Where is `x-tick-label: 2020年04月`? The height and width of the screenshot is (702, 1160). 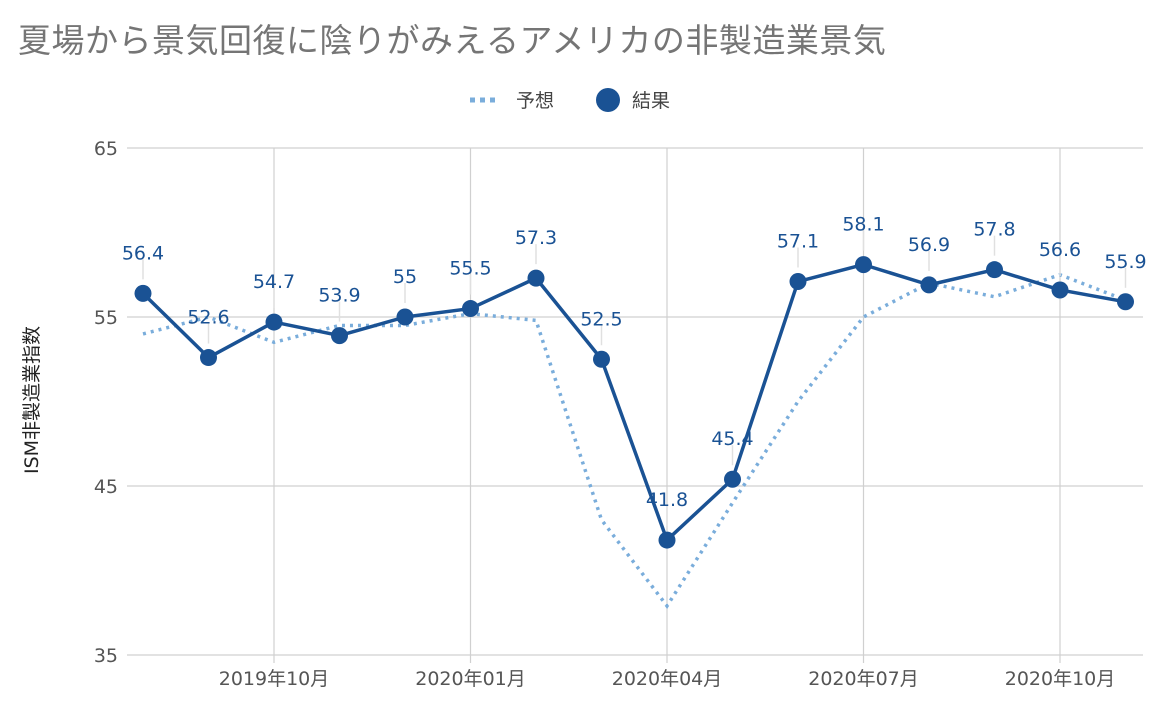
x-tick-label: 2020年04月 is located at coordinates (667, 679).